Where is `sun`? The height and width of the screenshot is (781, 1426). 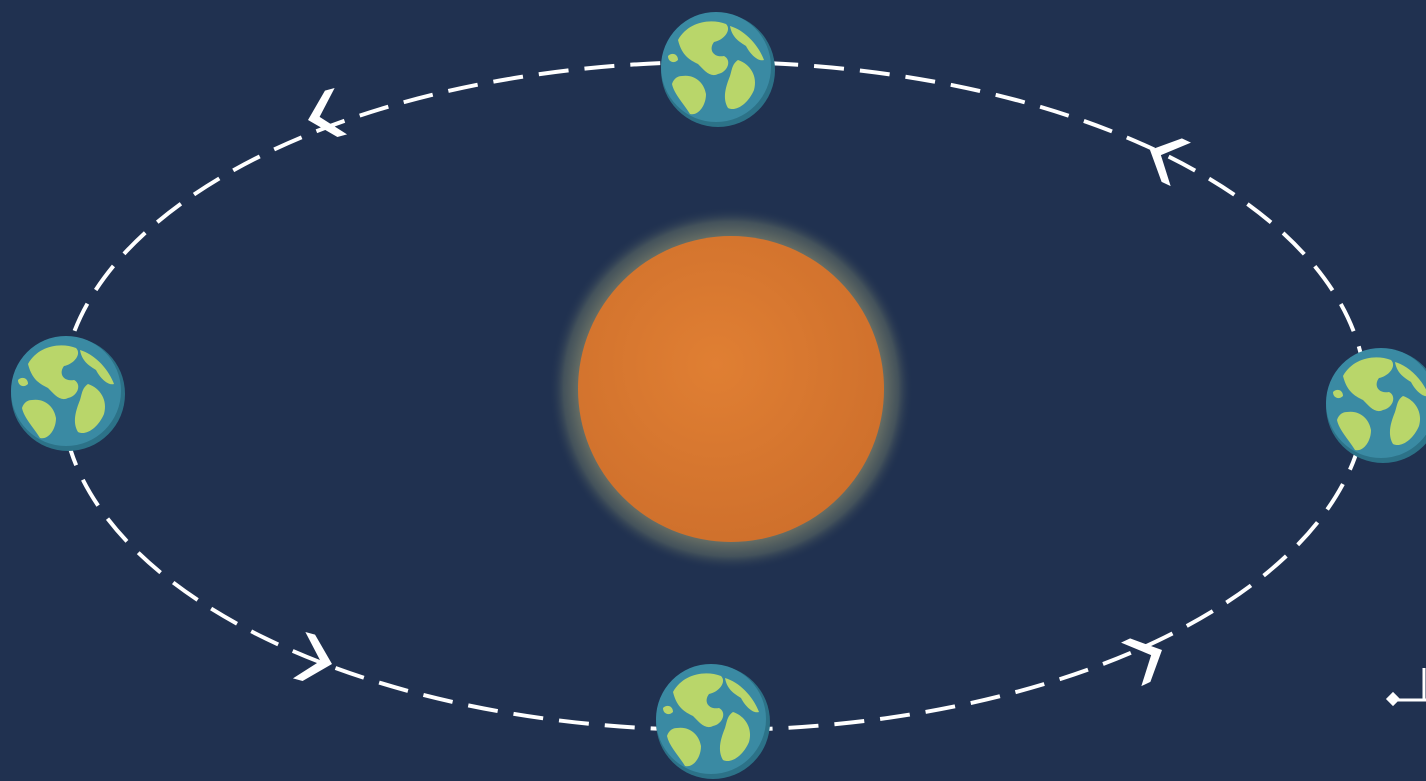 sun is located at coordinates (731, 389).